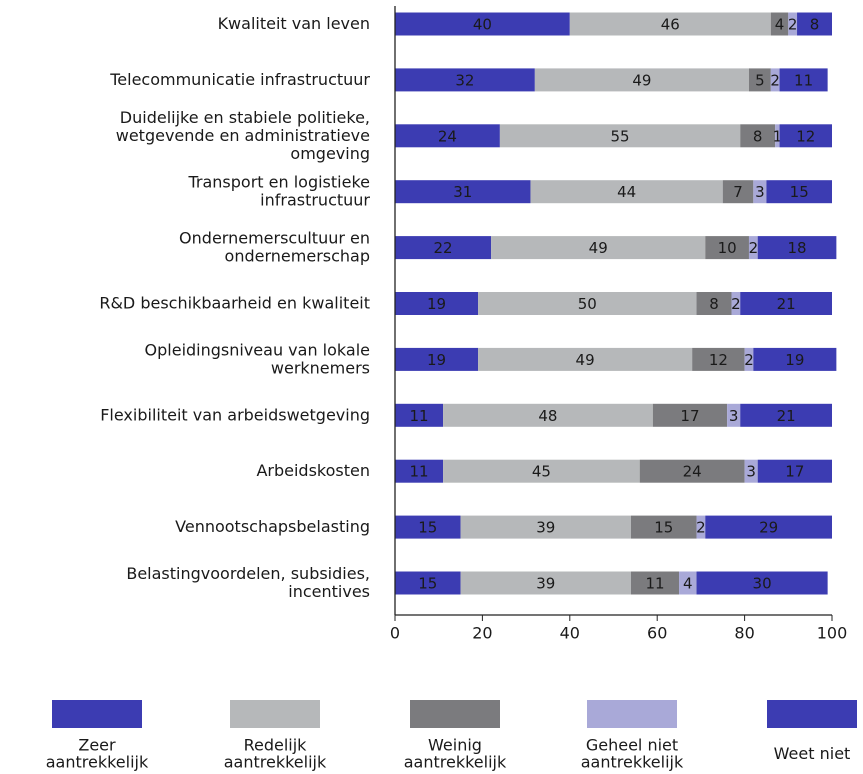  I want to click on value-label: 44, so click(626, 192).